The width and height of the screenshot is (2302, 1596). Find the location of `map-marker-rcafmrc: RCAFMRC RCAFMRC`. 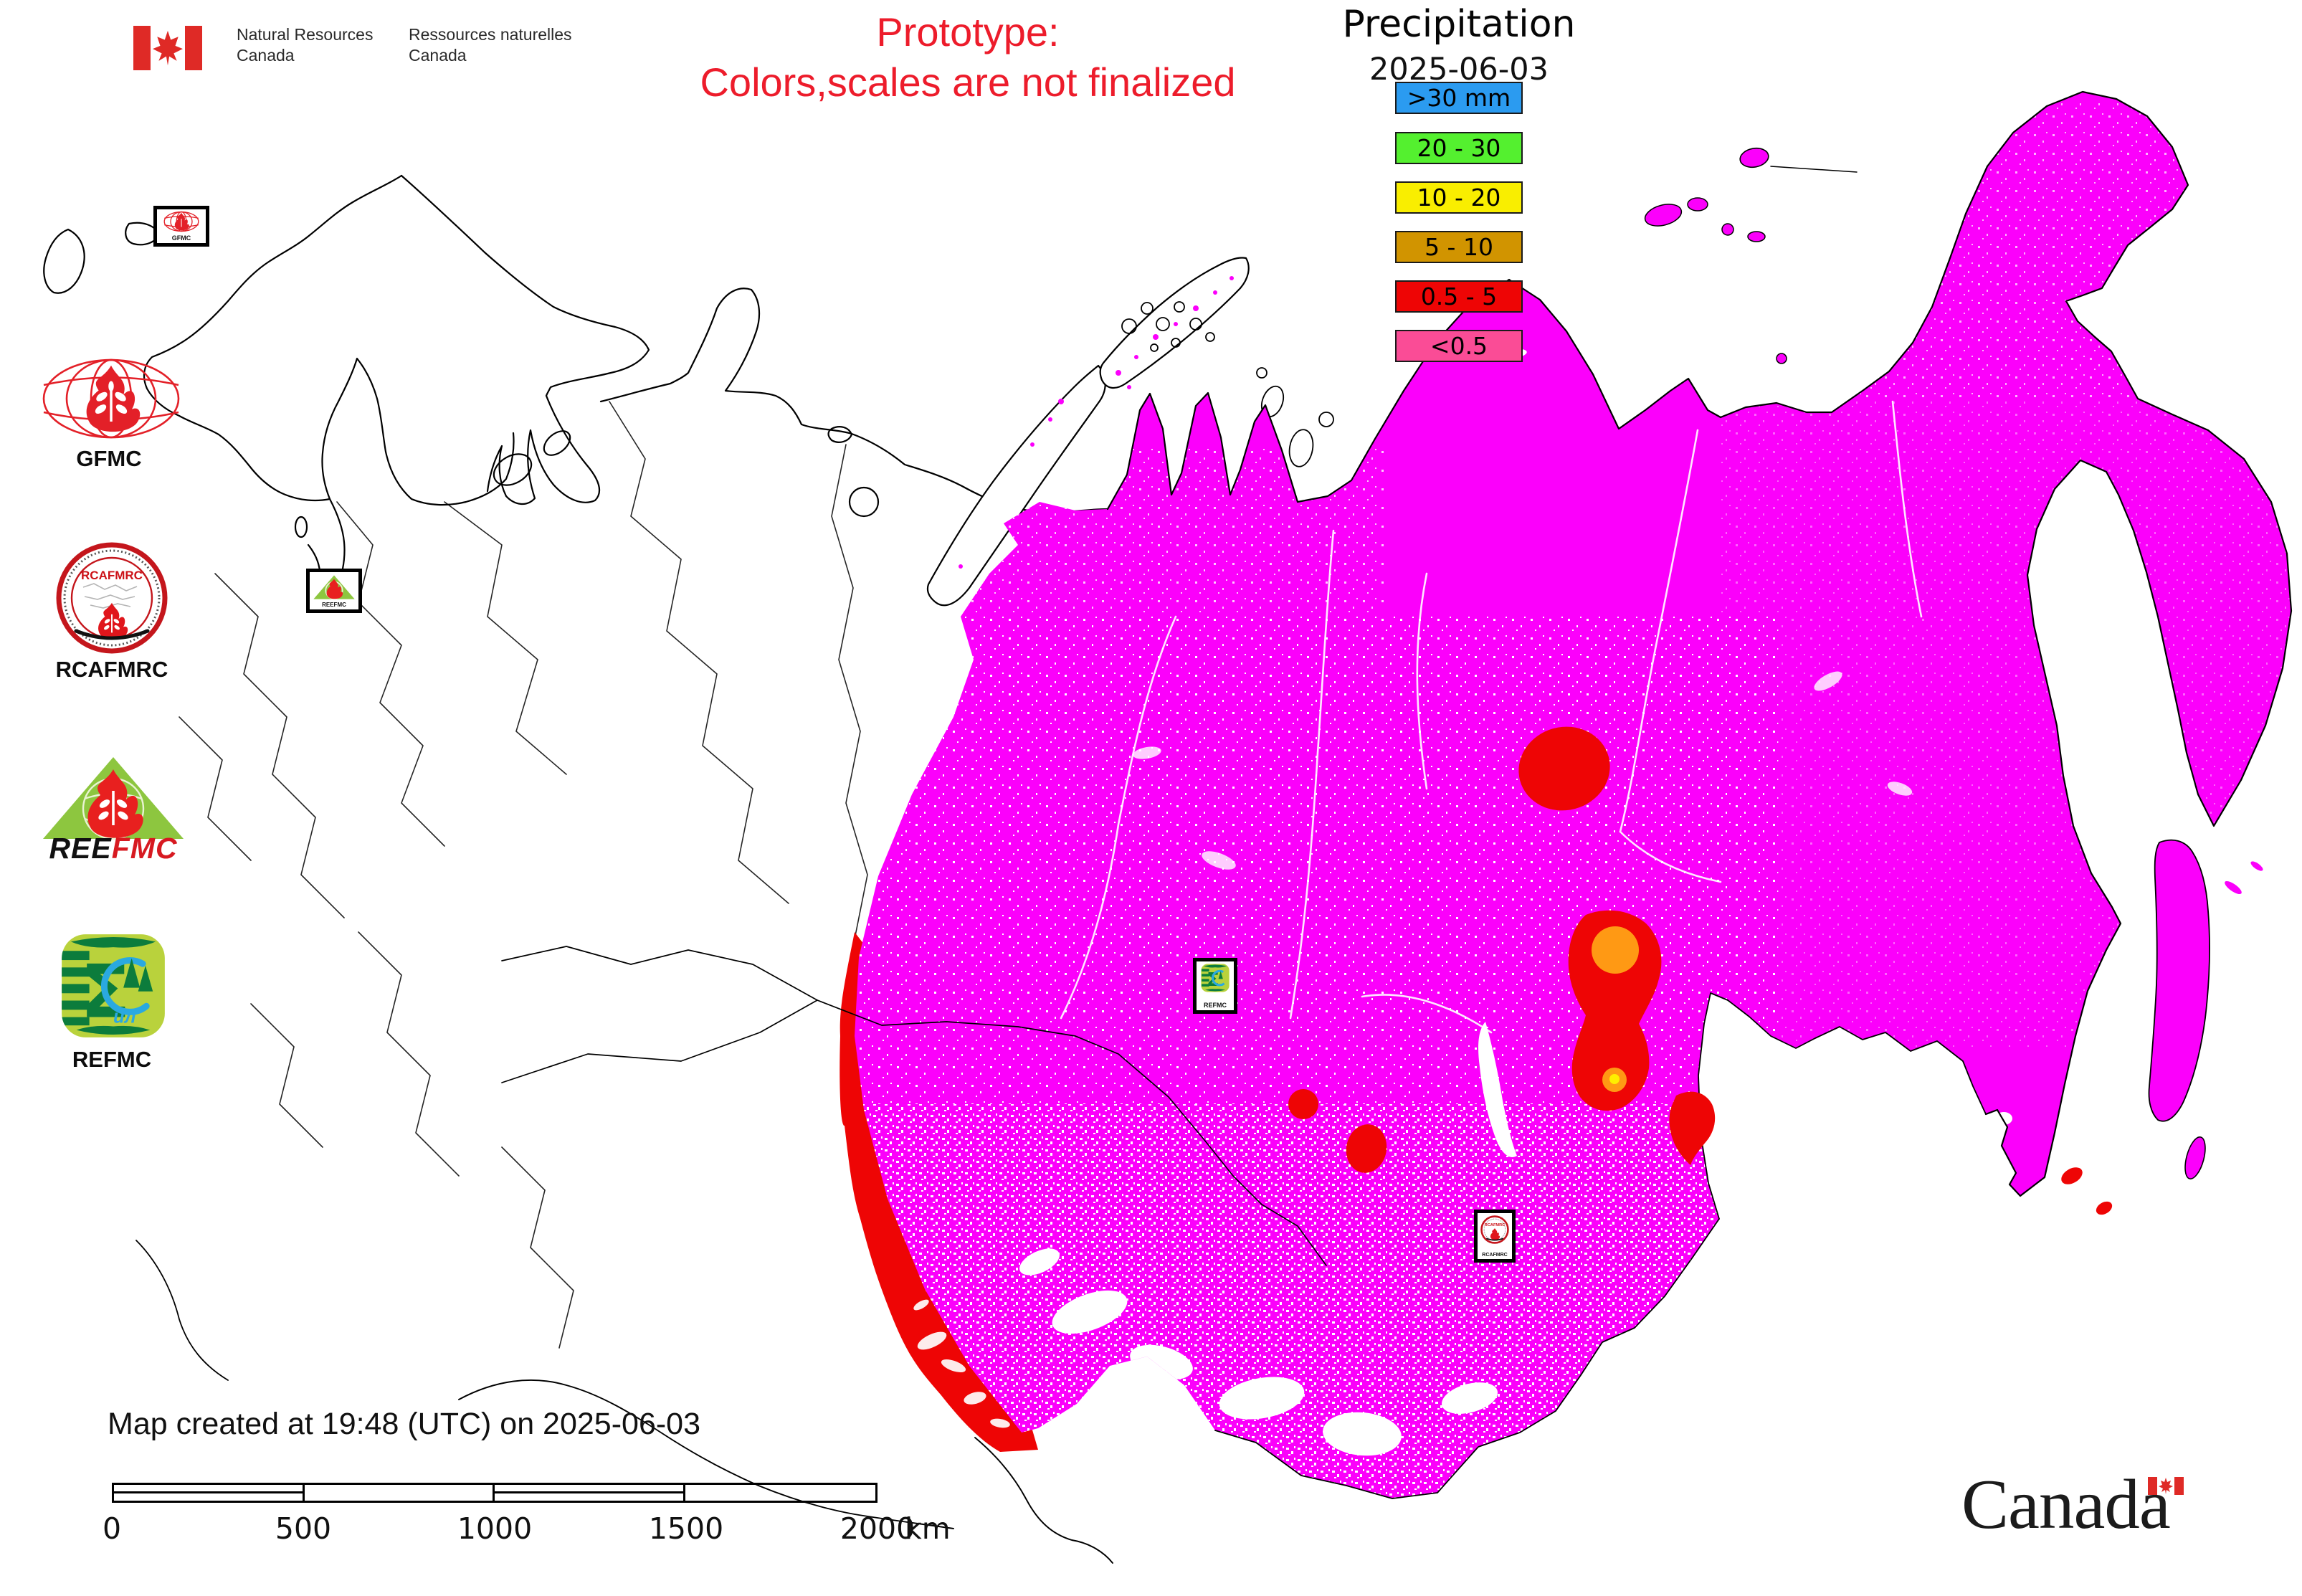

map-marker-rcafmrc: RCAFMRC RCAFMRC is located at coordinates (1495, 1236).